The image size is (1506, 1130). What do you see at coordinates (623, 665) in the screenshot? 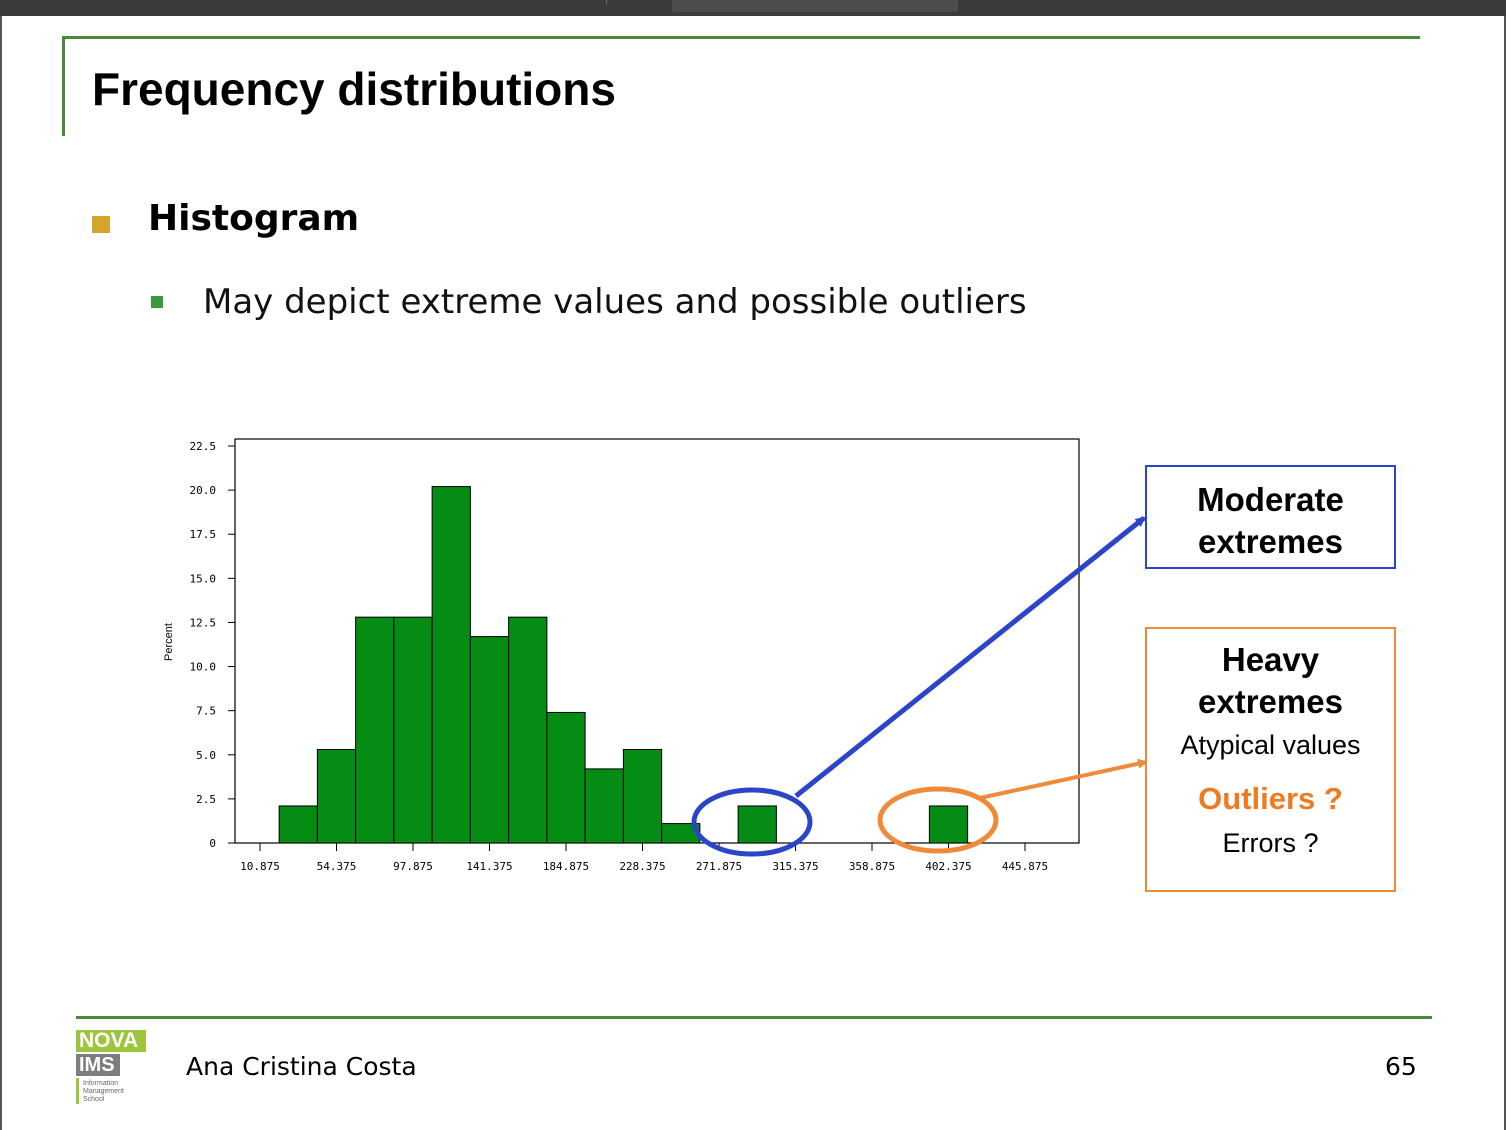
I see `bars-group` at bounding box center [623, 665].